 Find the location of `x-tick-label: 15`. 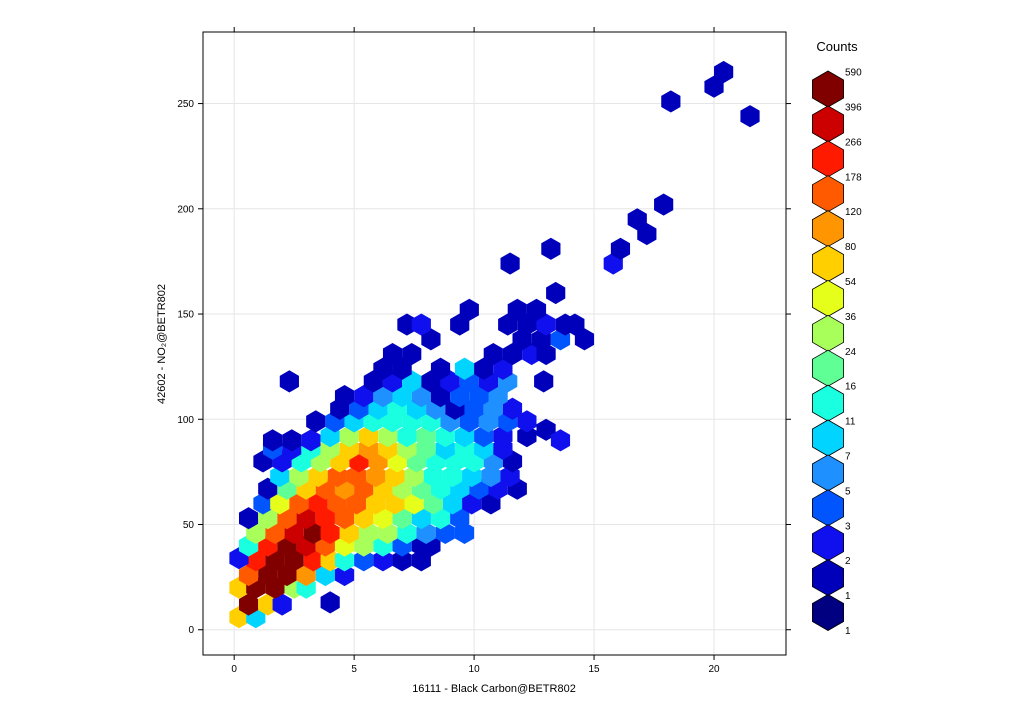

x-tick-label: 15 is located at coordinates (595, 669).